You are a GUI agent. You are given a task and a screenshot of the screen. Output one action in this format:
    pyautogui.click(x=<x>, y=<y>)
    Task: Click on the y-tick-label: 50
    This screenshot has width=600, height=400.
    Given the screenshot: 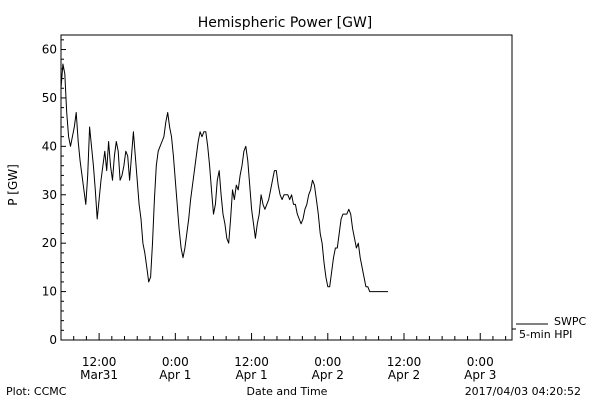 What is the action you would take?
    pyautogui.click(x=49, y=98)
    